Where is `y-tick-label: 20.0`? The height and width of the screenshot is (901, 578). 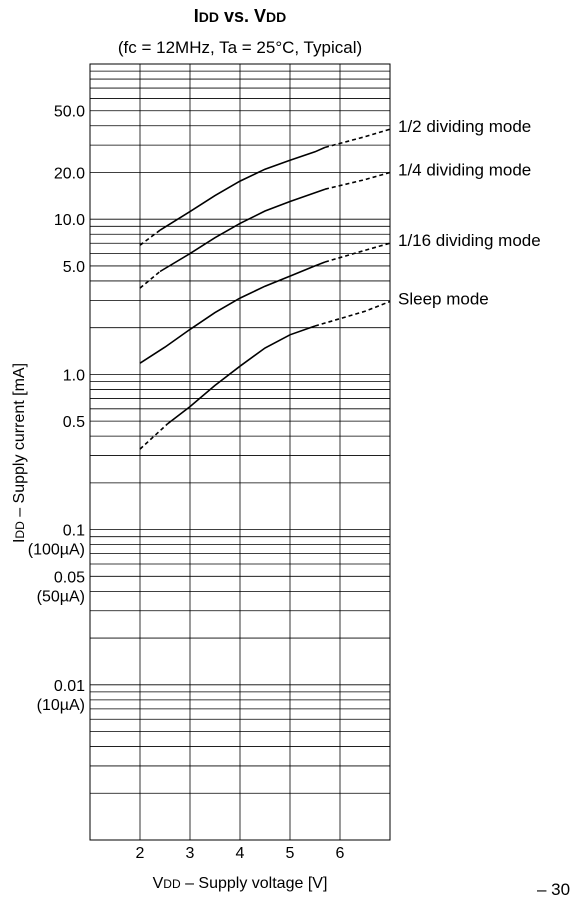
y-tick-label: 20.0 is located at coordinates (69, 173).